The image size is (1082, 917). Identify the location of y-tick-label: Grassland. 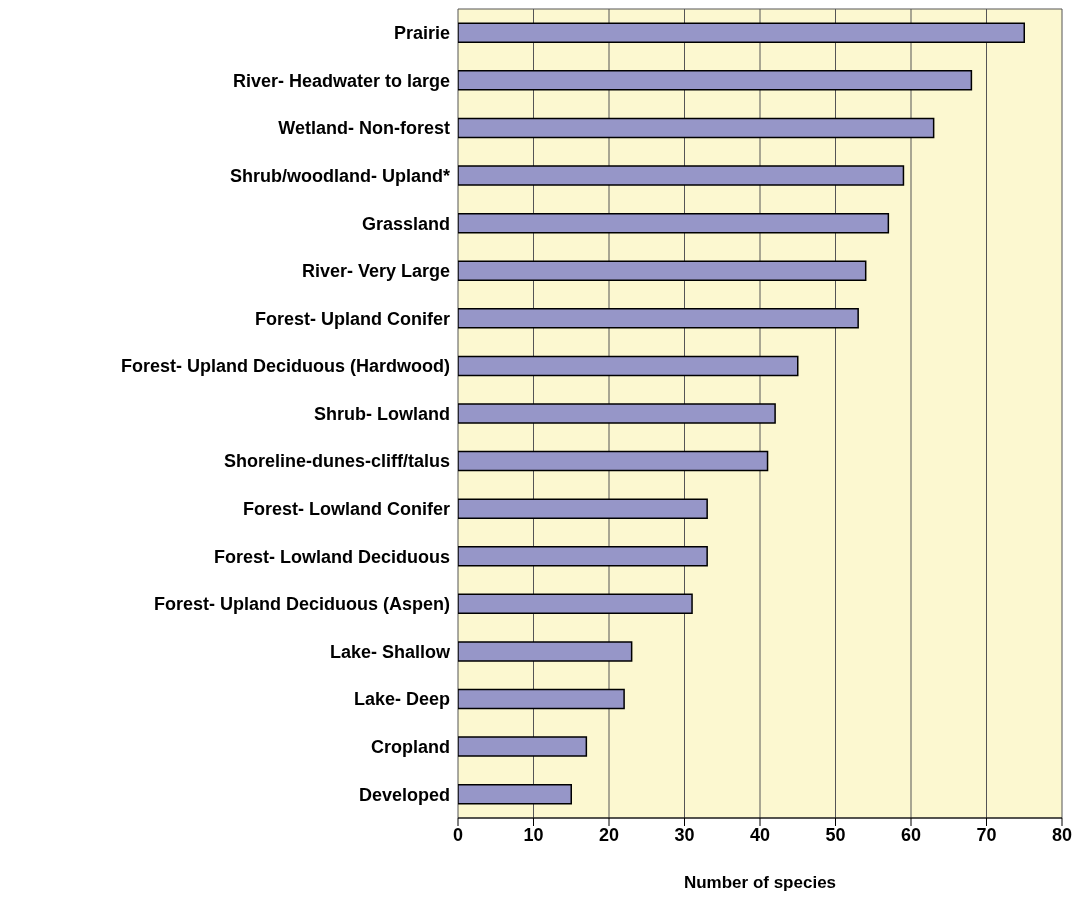
(405, 223).